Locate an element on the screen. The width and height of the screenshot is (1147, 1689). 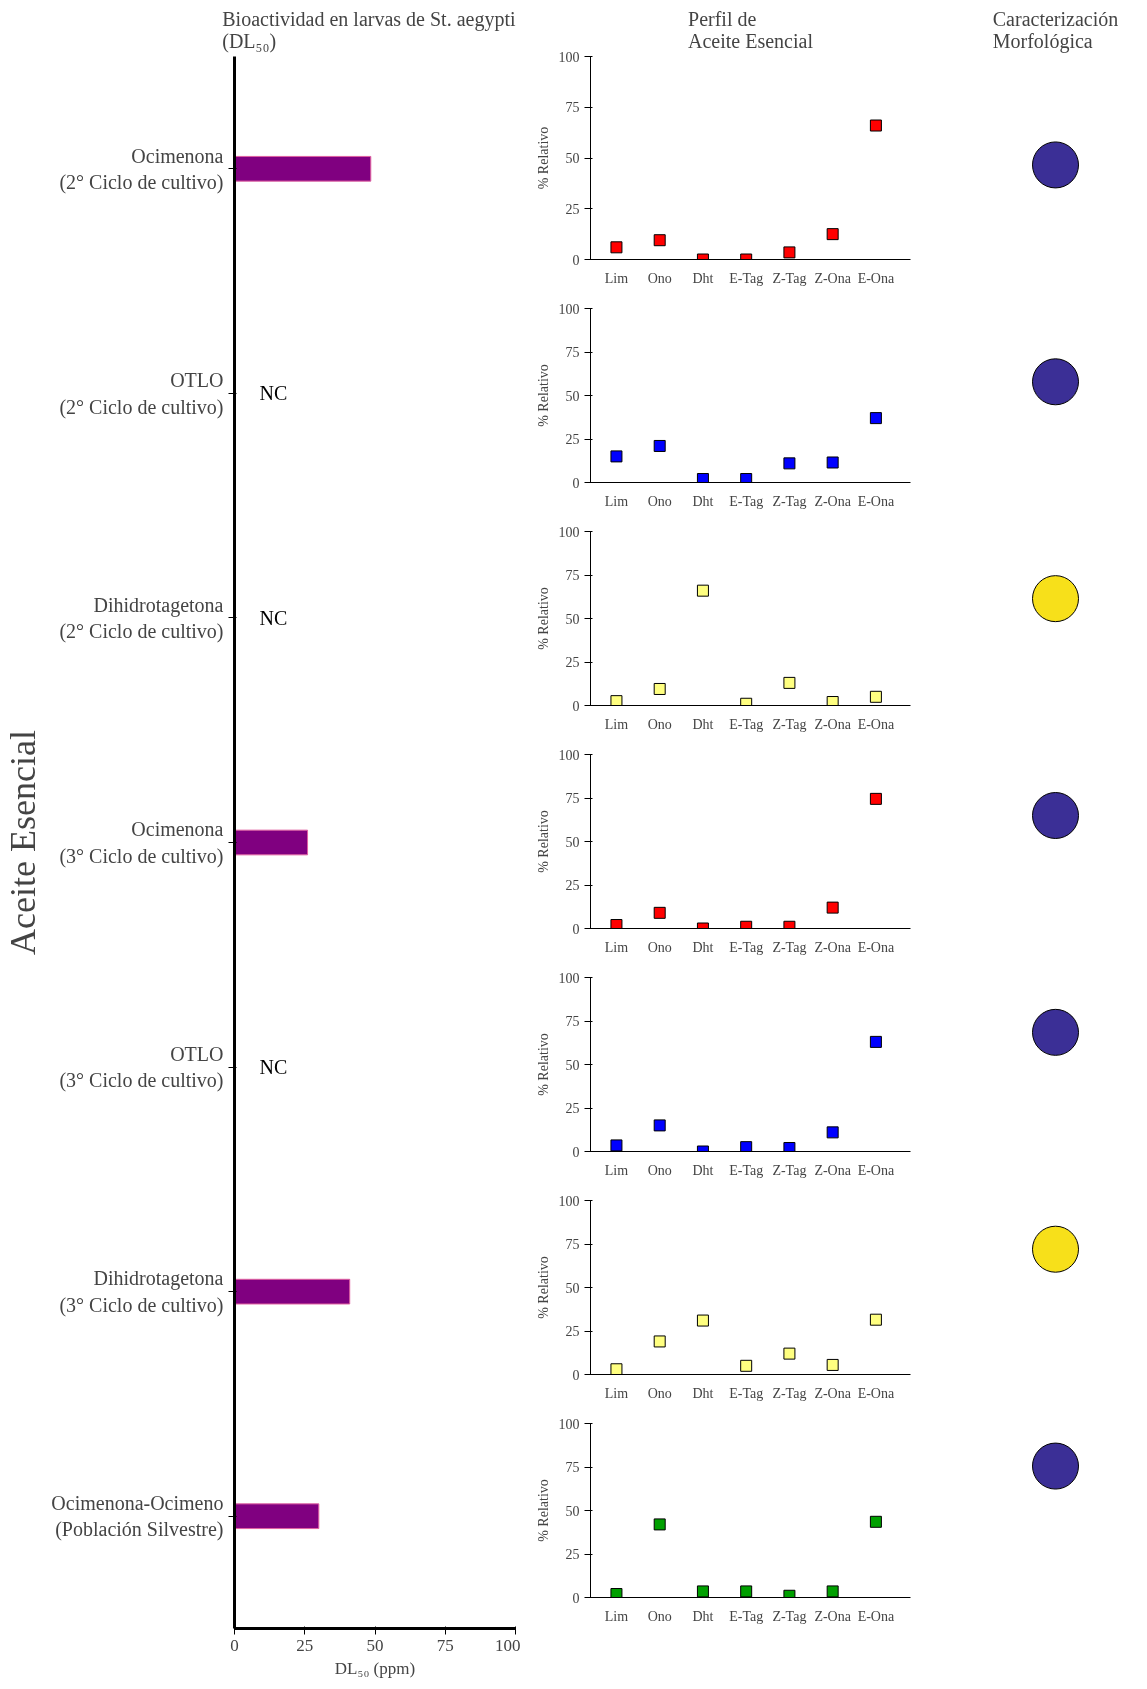
x-tick-label: 0 is located at coordinates (234, 1645).